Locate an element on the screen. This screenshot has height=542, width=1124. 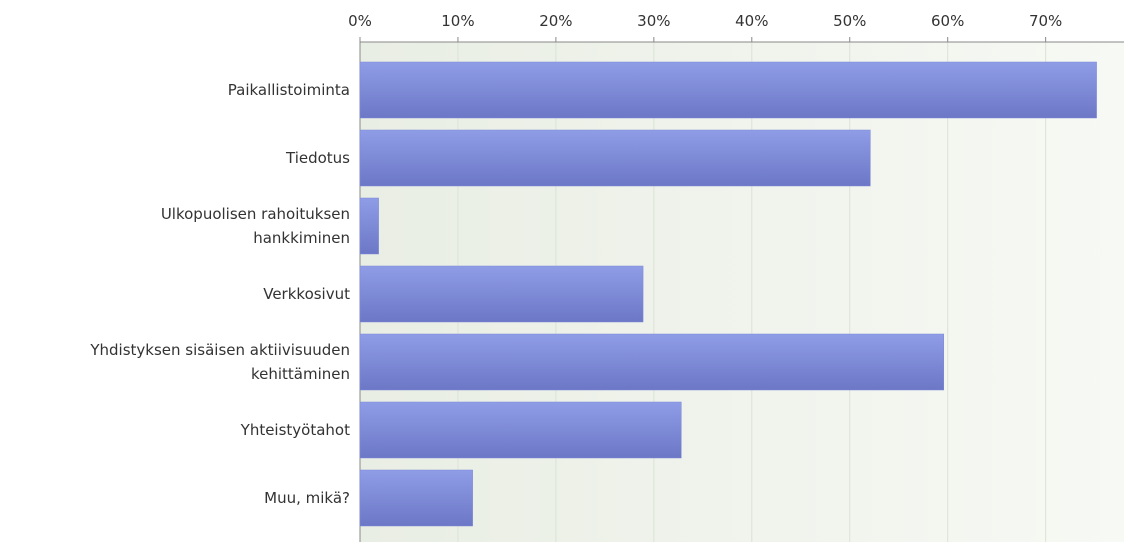
category-label: Yhteistyötahot is located at coordinates (295, 430).